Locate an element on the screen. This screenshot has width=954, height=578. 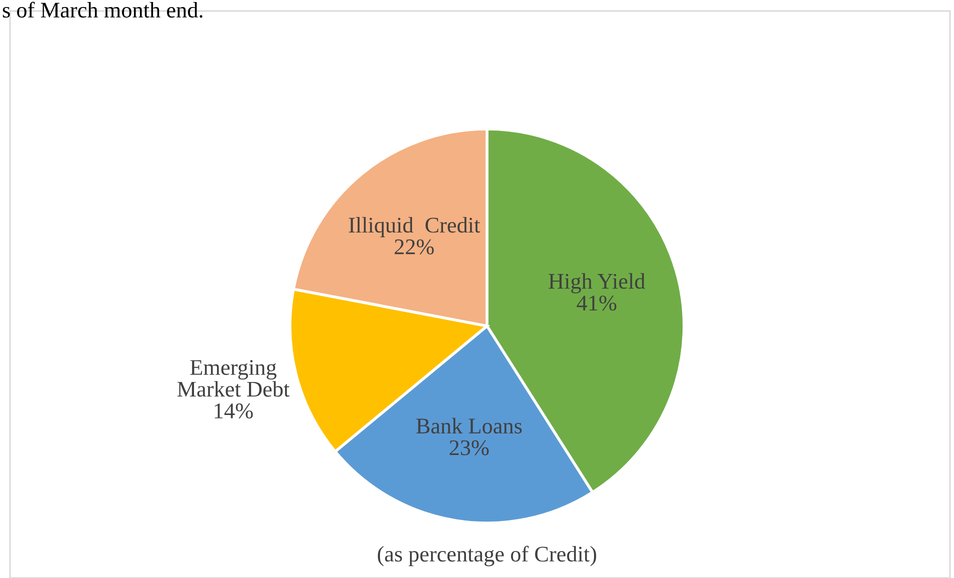
data-label: 23% is located at coordinates (469, 448).